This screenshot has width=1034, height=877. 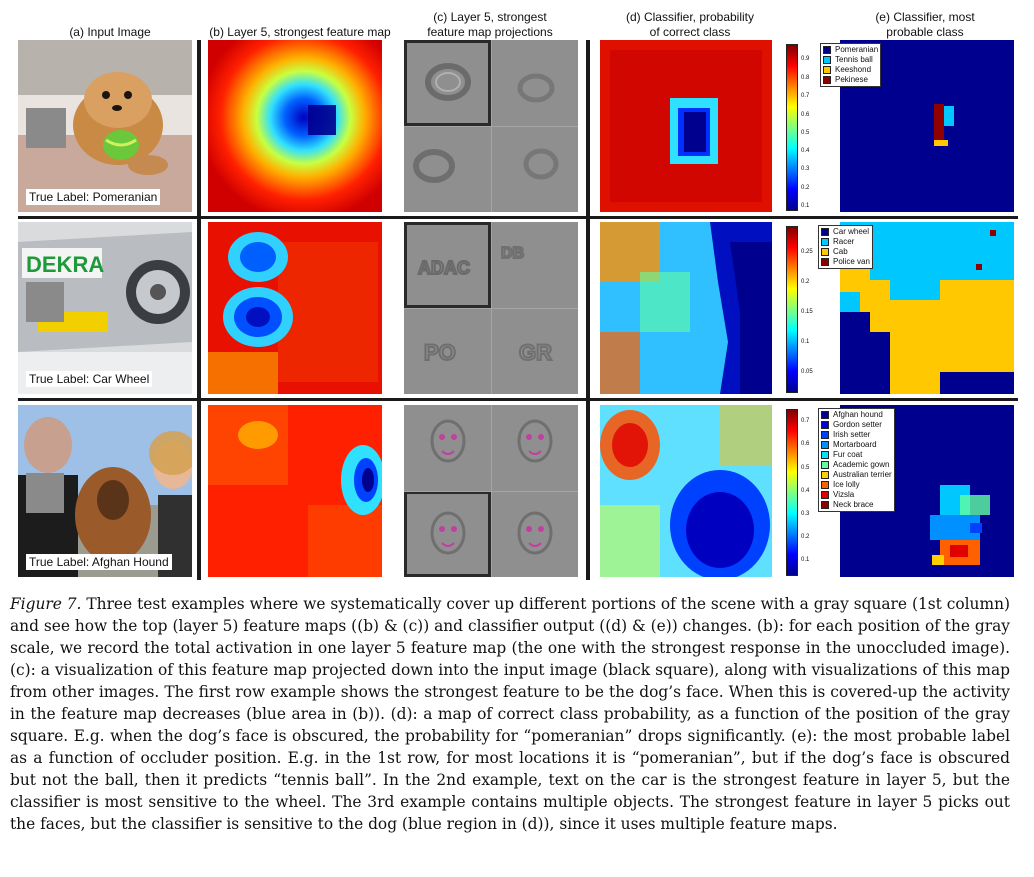 I want to click on legend-row2: Car wheel Racer Cab Police van, so click(x=845, y=247).